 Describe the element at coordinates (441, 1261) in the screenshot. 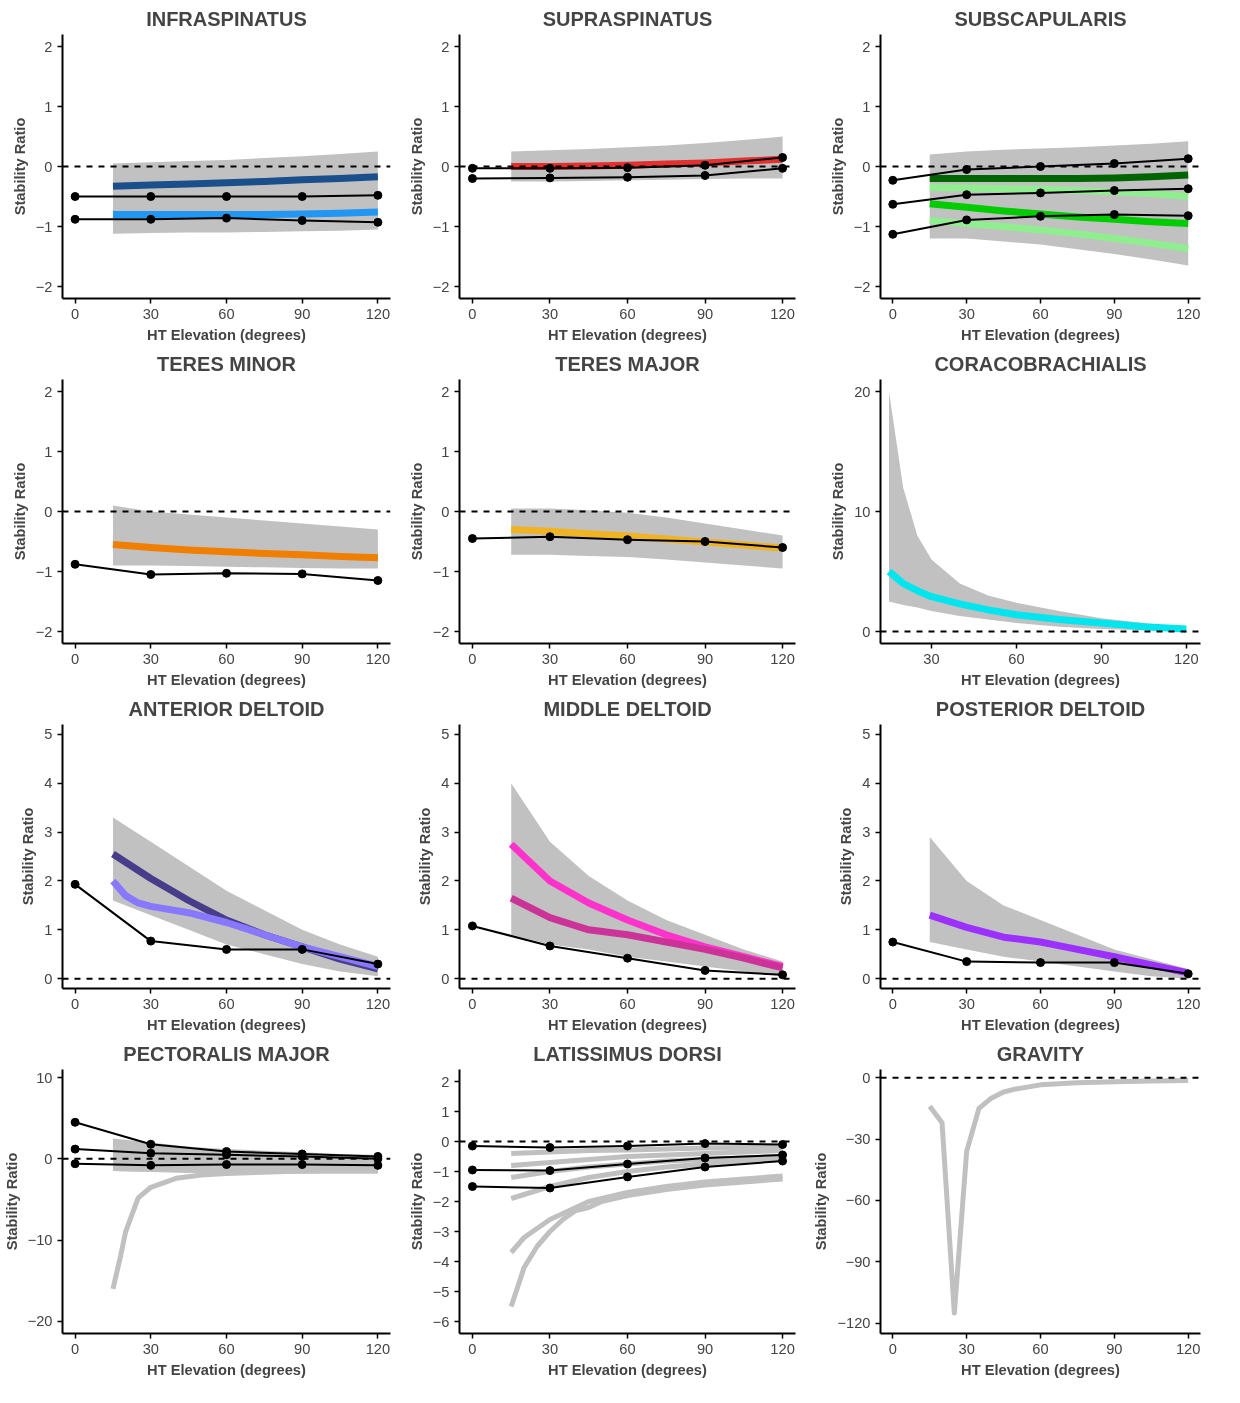

I see `y-tick-label: −4` at that location.